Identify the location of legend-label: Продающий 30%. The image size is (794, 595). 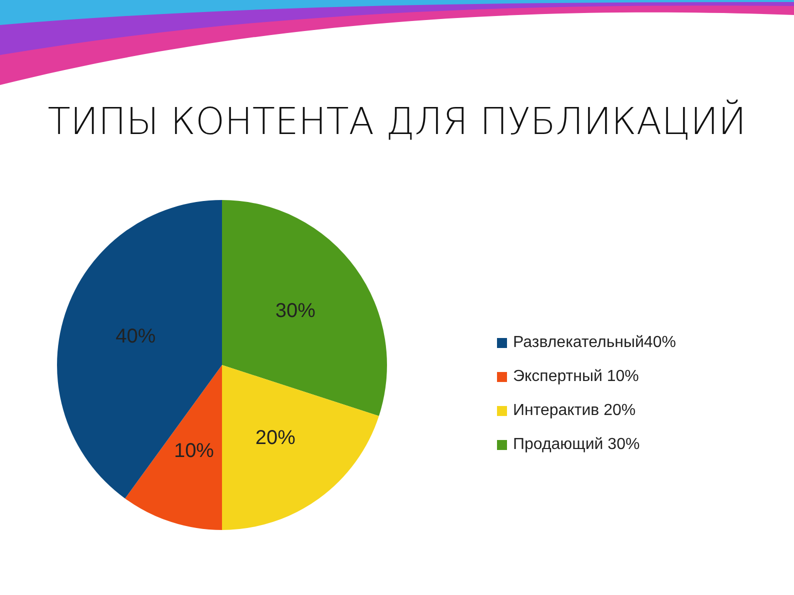
(576, 445).